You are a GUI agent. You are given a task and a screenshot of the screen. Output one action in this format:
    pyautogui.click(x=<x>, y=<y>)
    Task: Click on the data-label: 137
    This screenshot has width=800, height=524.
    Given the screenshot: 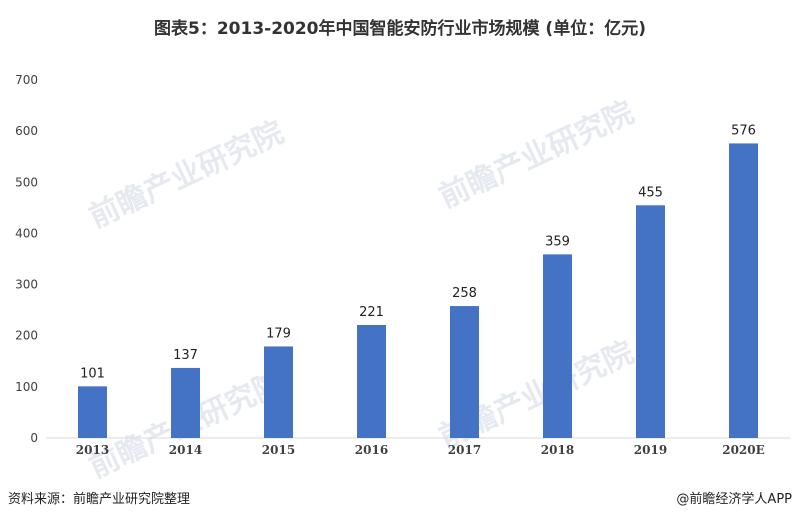 What is the action you would take?
    pyautogui.click(x=185, y=355)
    